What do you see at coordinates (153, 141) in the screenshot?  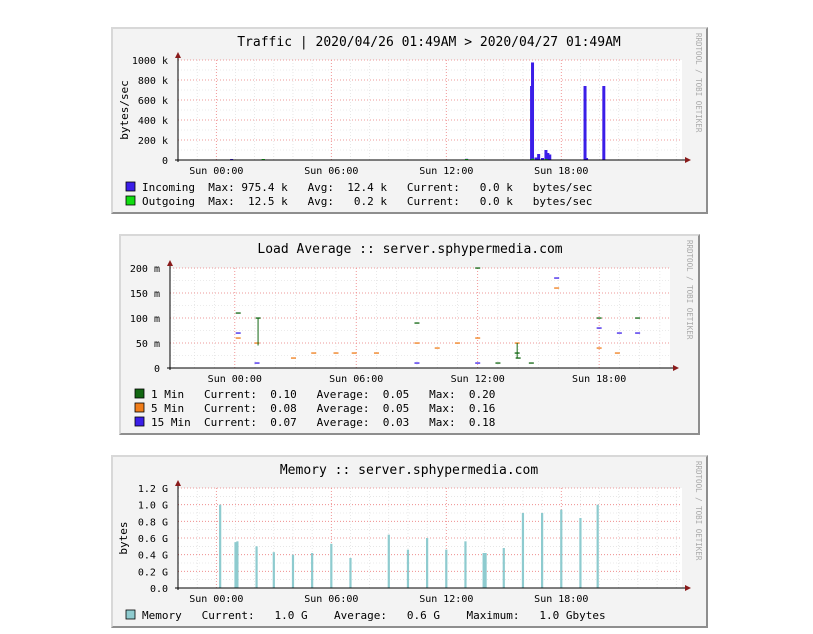 I see `y-tick-label: 200 k` at bounding box center [153, 141].